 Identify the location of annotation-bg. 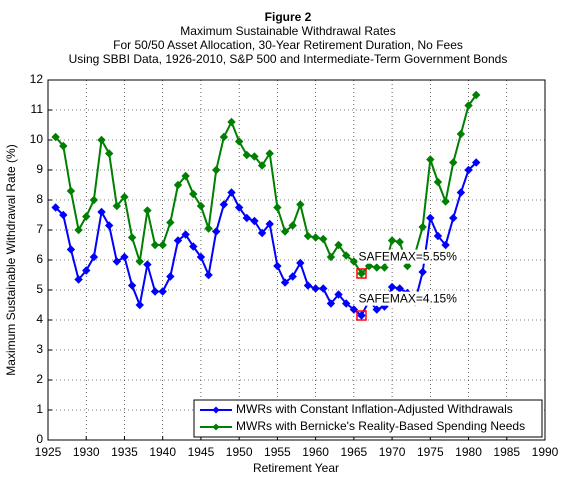
(408, 256).